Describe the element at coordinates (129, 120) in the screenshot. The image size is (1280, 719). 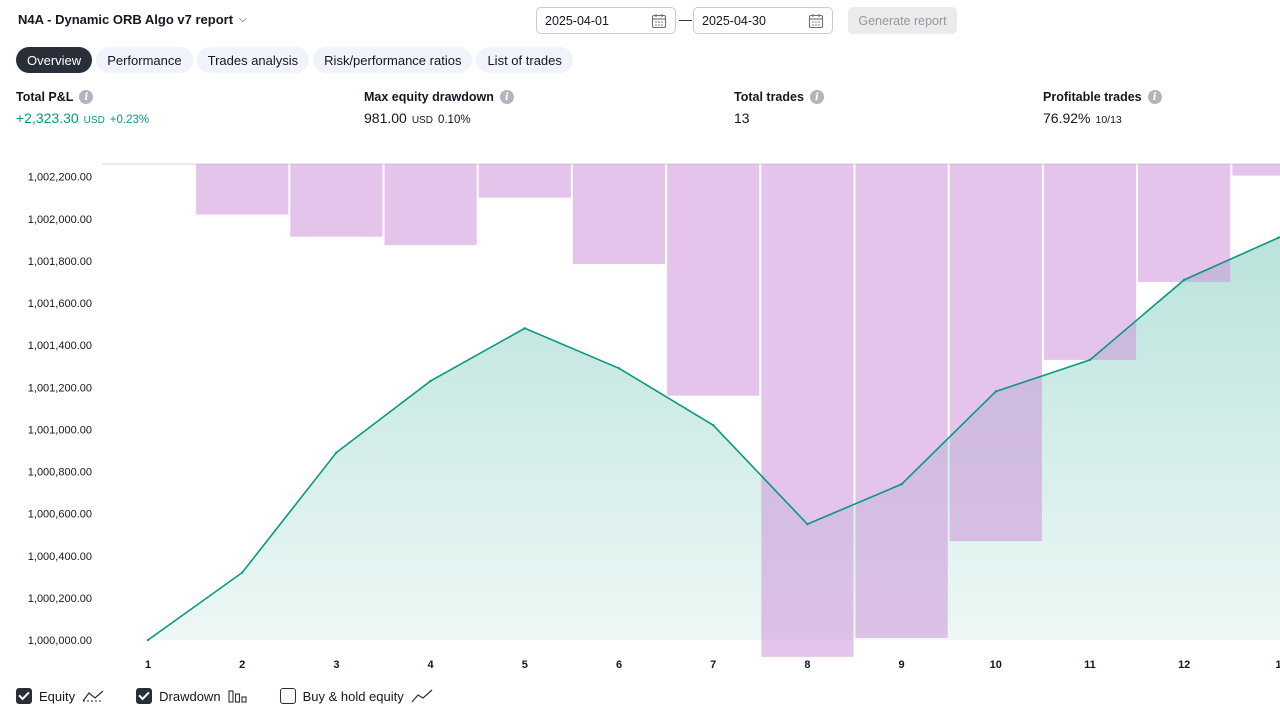
I see `metric-percent: +0.23%` at that location.